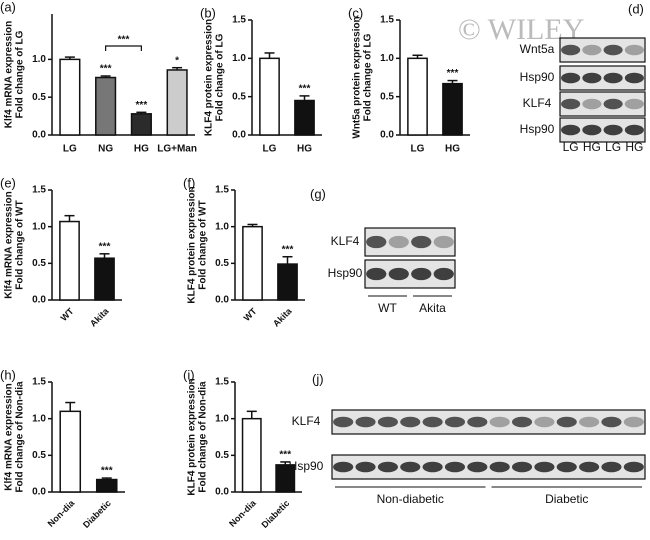  I want to click on x-tick-label: Diabetic, so click(276, 514).